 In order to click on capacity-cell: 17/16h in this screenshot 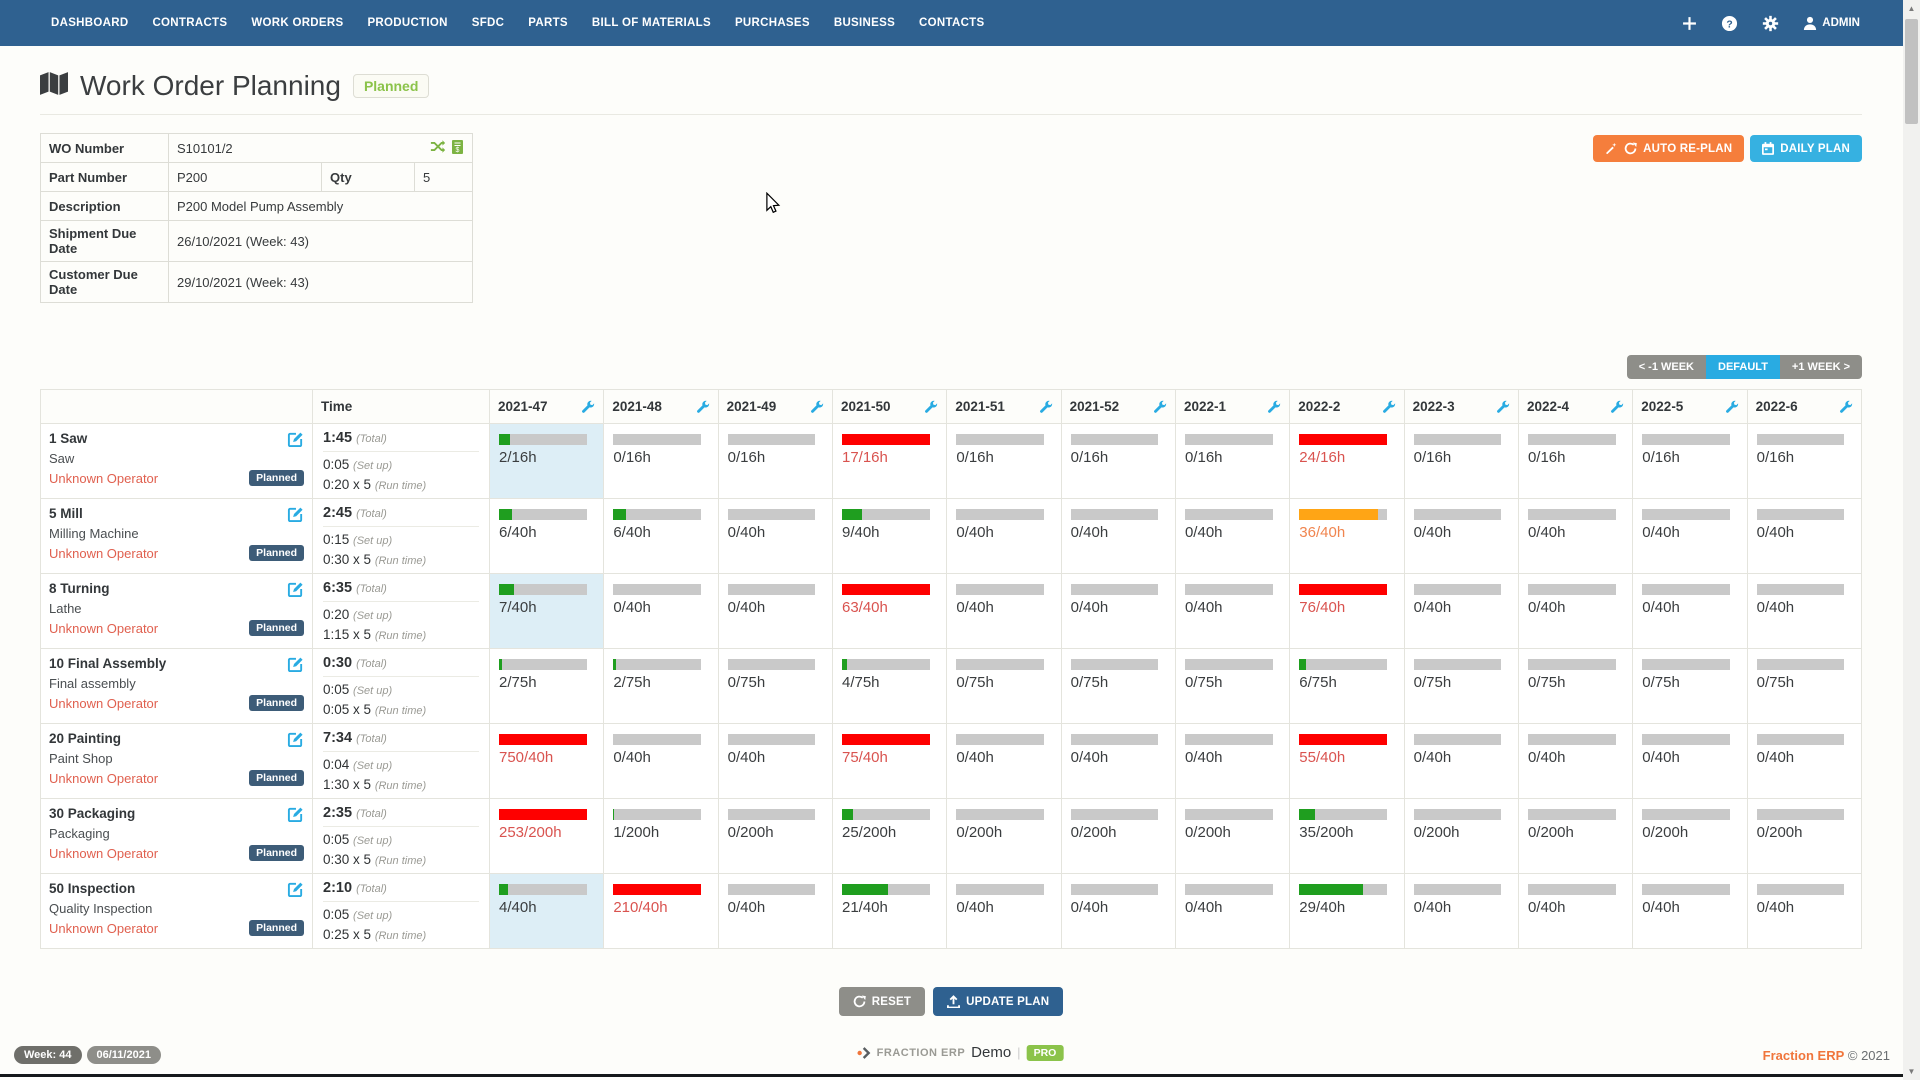, I will do `click(889, 461)`.